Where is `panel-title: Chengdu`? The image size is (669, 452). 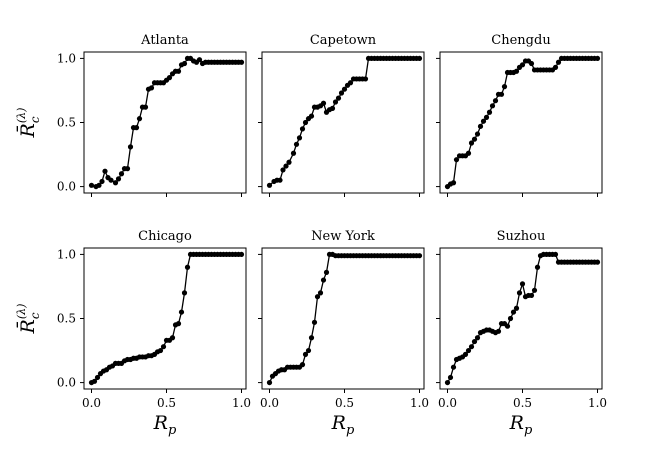
panel-title: Chengdu is located at coordinates (520, 40).